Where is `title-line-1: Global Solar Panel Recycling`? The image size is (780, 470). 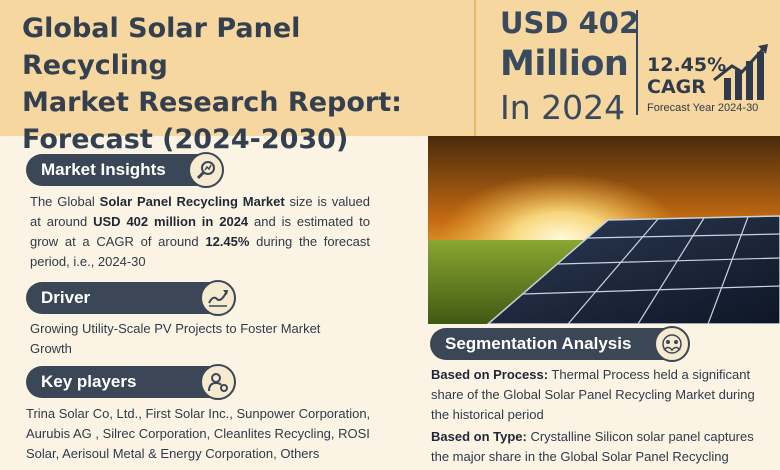 title-line-1: Global Solar Panel Recycling is located at coordinates (161, 47).